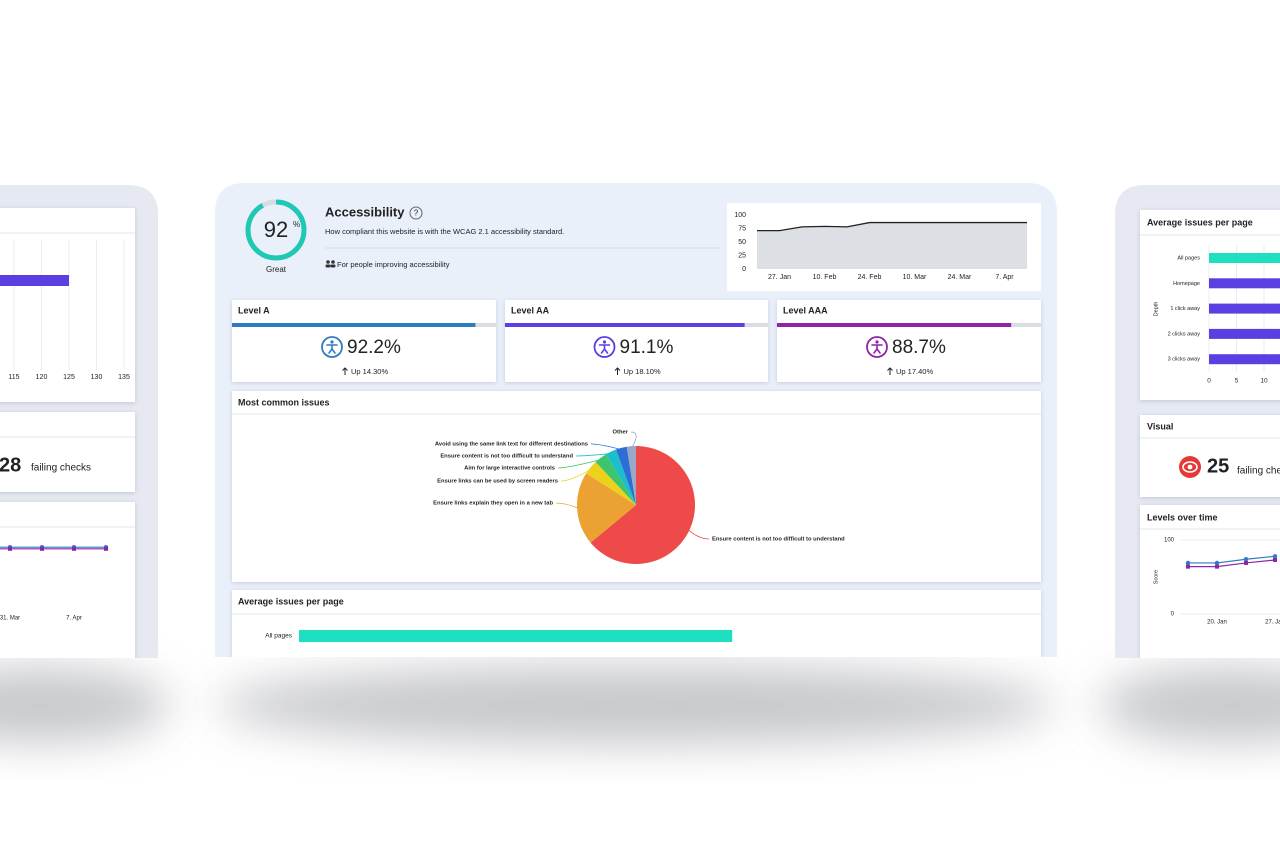 This screenshot has width=1280, height=854. I want to click on people-icon, so click(330, 264).